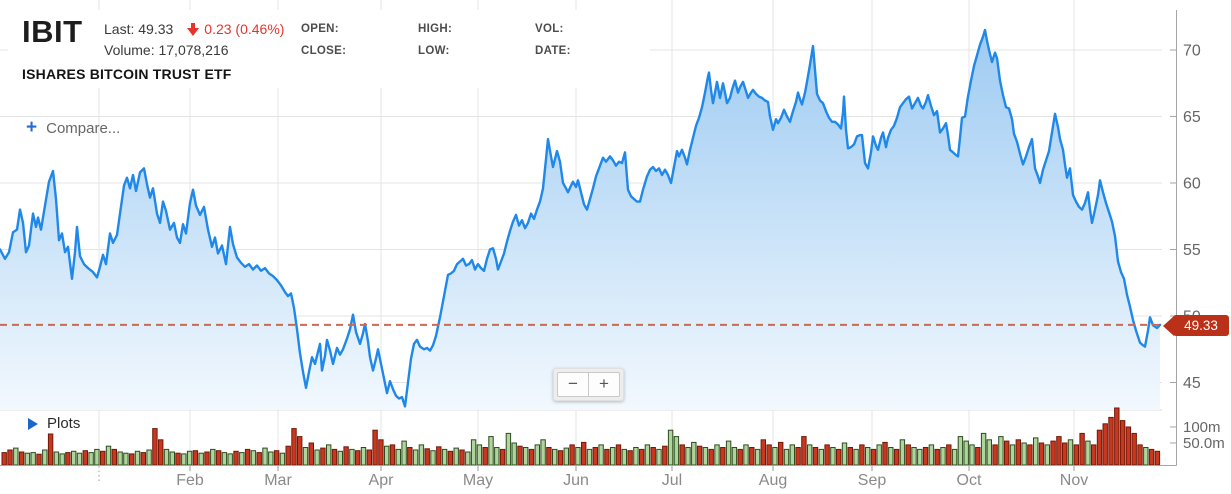 The height and width of the screenshot is (494, 1231). Describe the element at coordinates (278, 480) in the screenshot. I see `month-label: Mar` at that location.